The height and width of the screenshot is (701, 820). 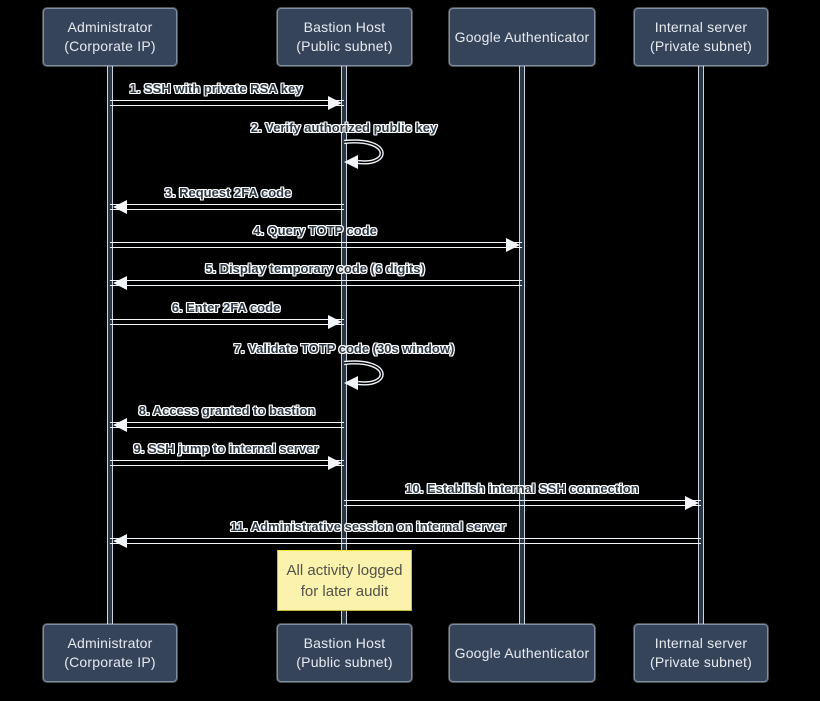 I want to click on participant-administrator-top: Administrator (Corporate IP), so click(x=110, y=37).